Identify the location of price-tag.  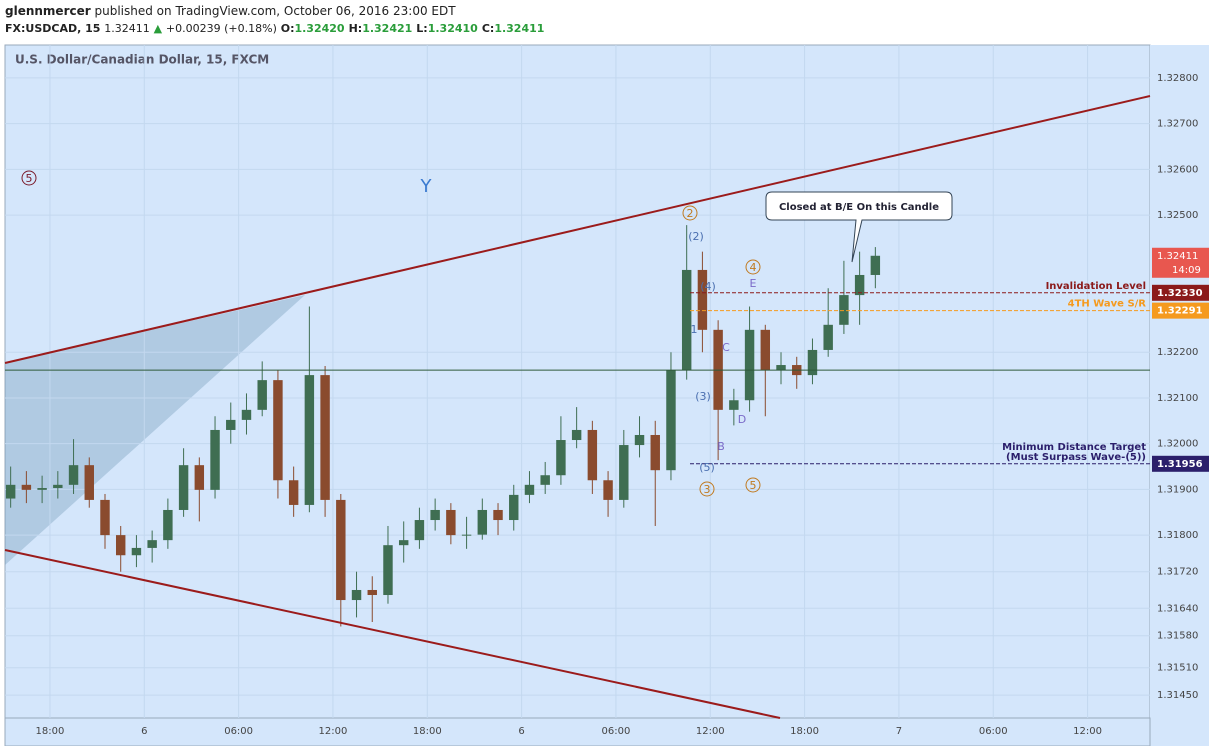
(1180, 310).